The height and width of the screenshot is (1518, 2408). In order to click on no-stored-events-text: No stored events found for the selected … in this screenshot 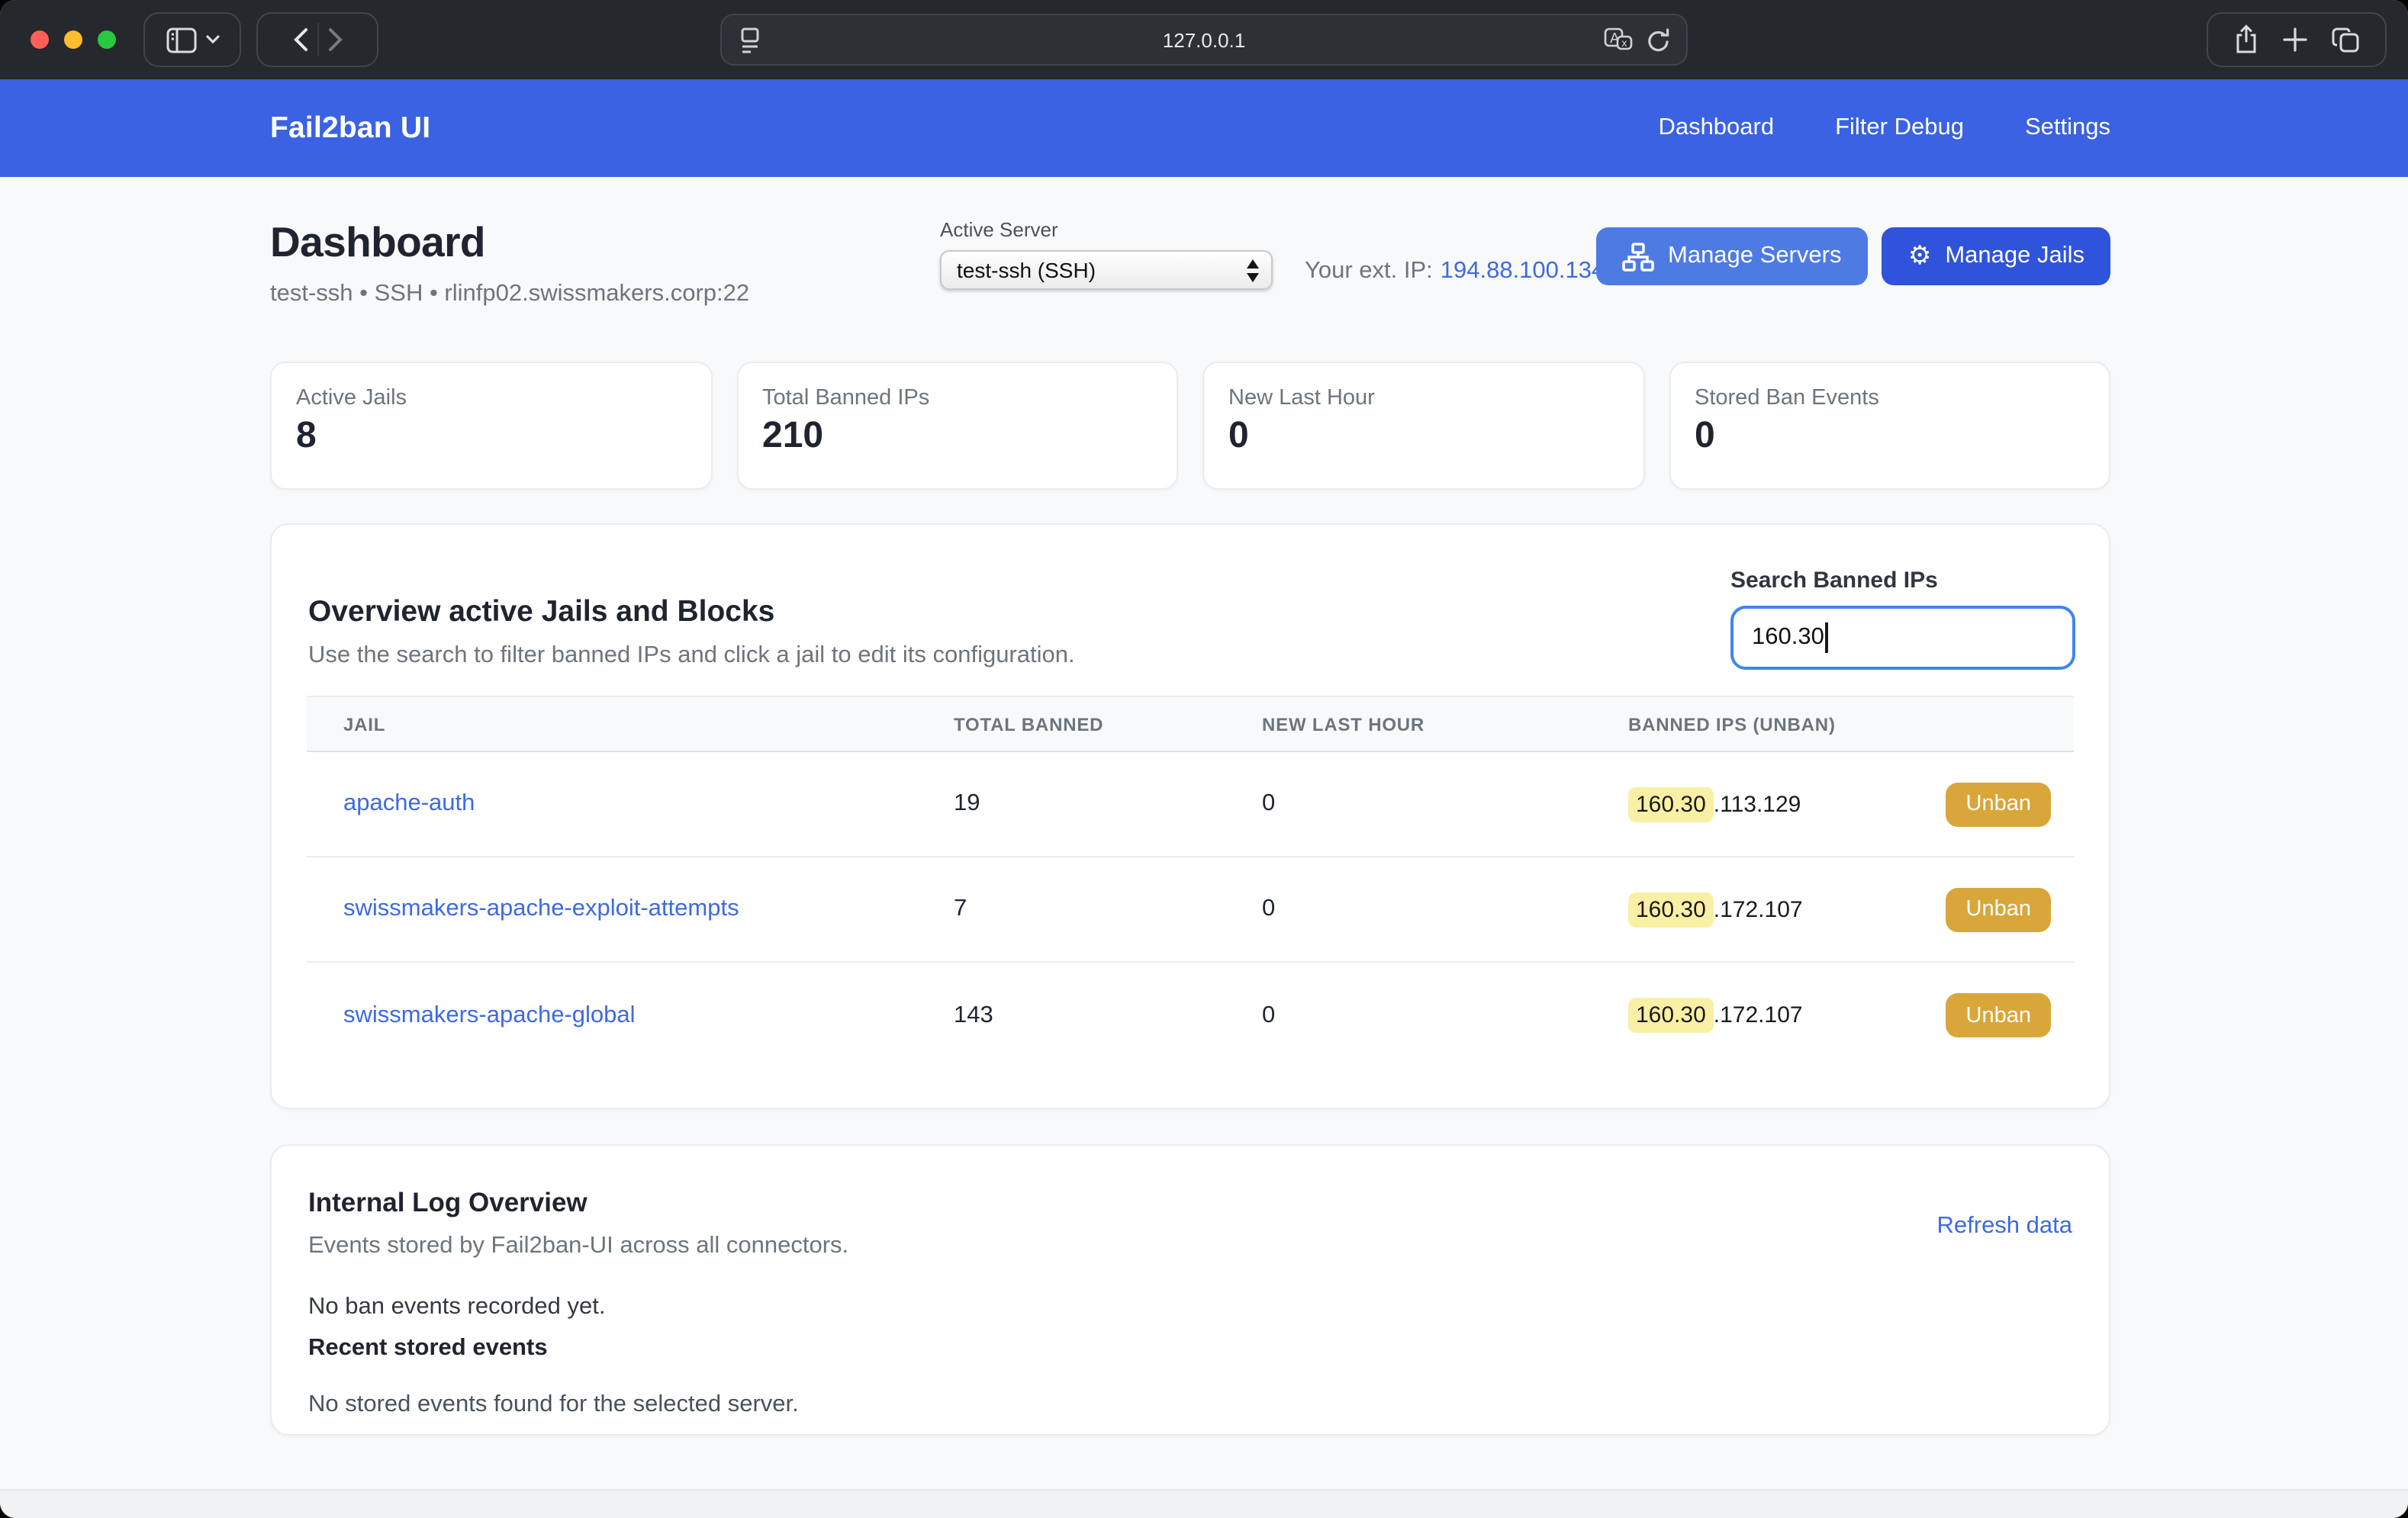, I will do `click(553, 1404)`.